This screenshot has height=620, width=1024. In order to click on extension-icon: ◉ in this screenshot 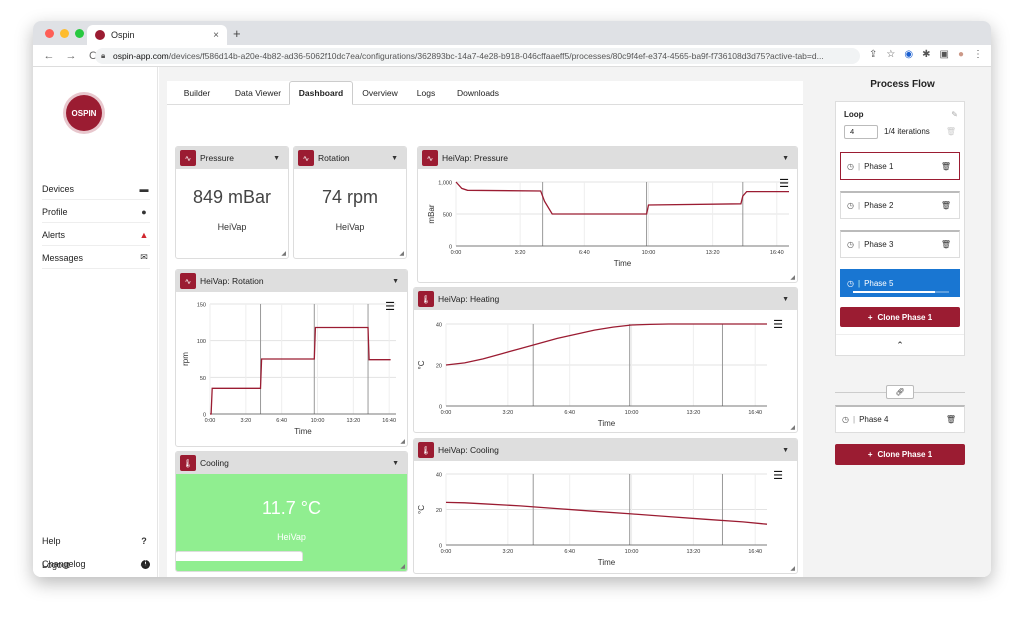, I will do `click(909, 54)`.